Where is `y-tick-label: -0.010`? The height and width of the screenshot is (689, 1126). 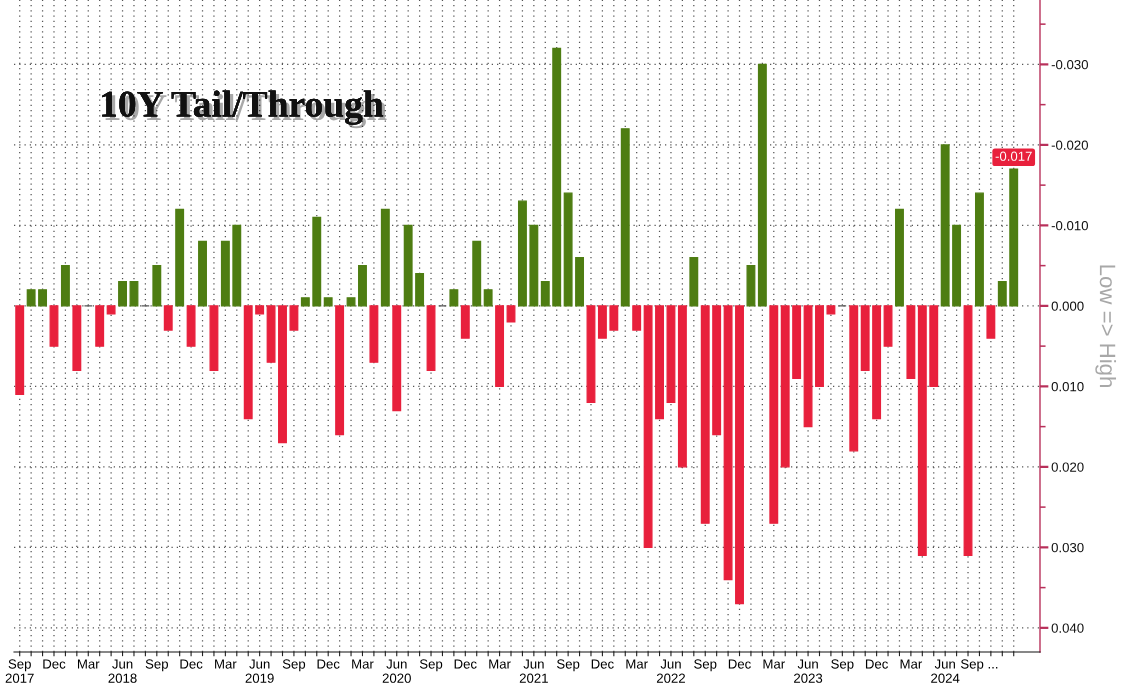 y-tick-label: -0.010 is located at coordinates (1070, 225).